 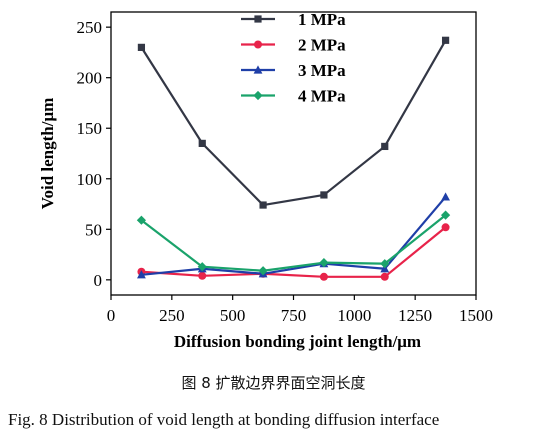 I want to click on y-tick-label: 150, so click(x=90, y=128).